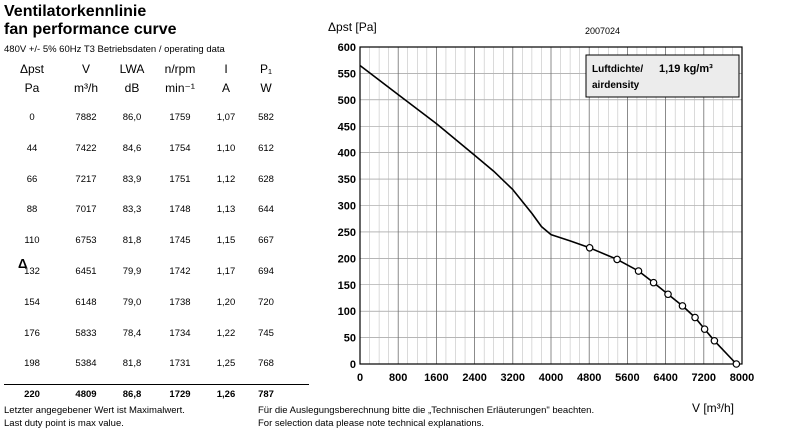  Describe the element at coordinates (665, 378) in the screenshot. I see `x-tick-label: 6400` at that location.